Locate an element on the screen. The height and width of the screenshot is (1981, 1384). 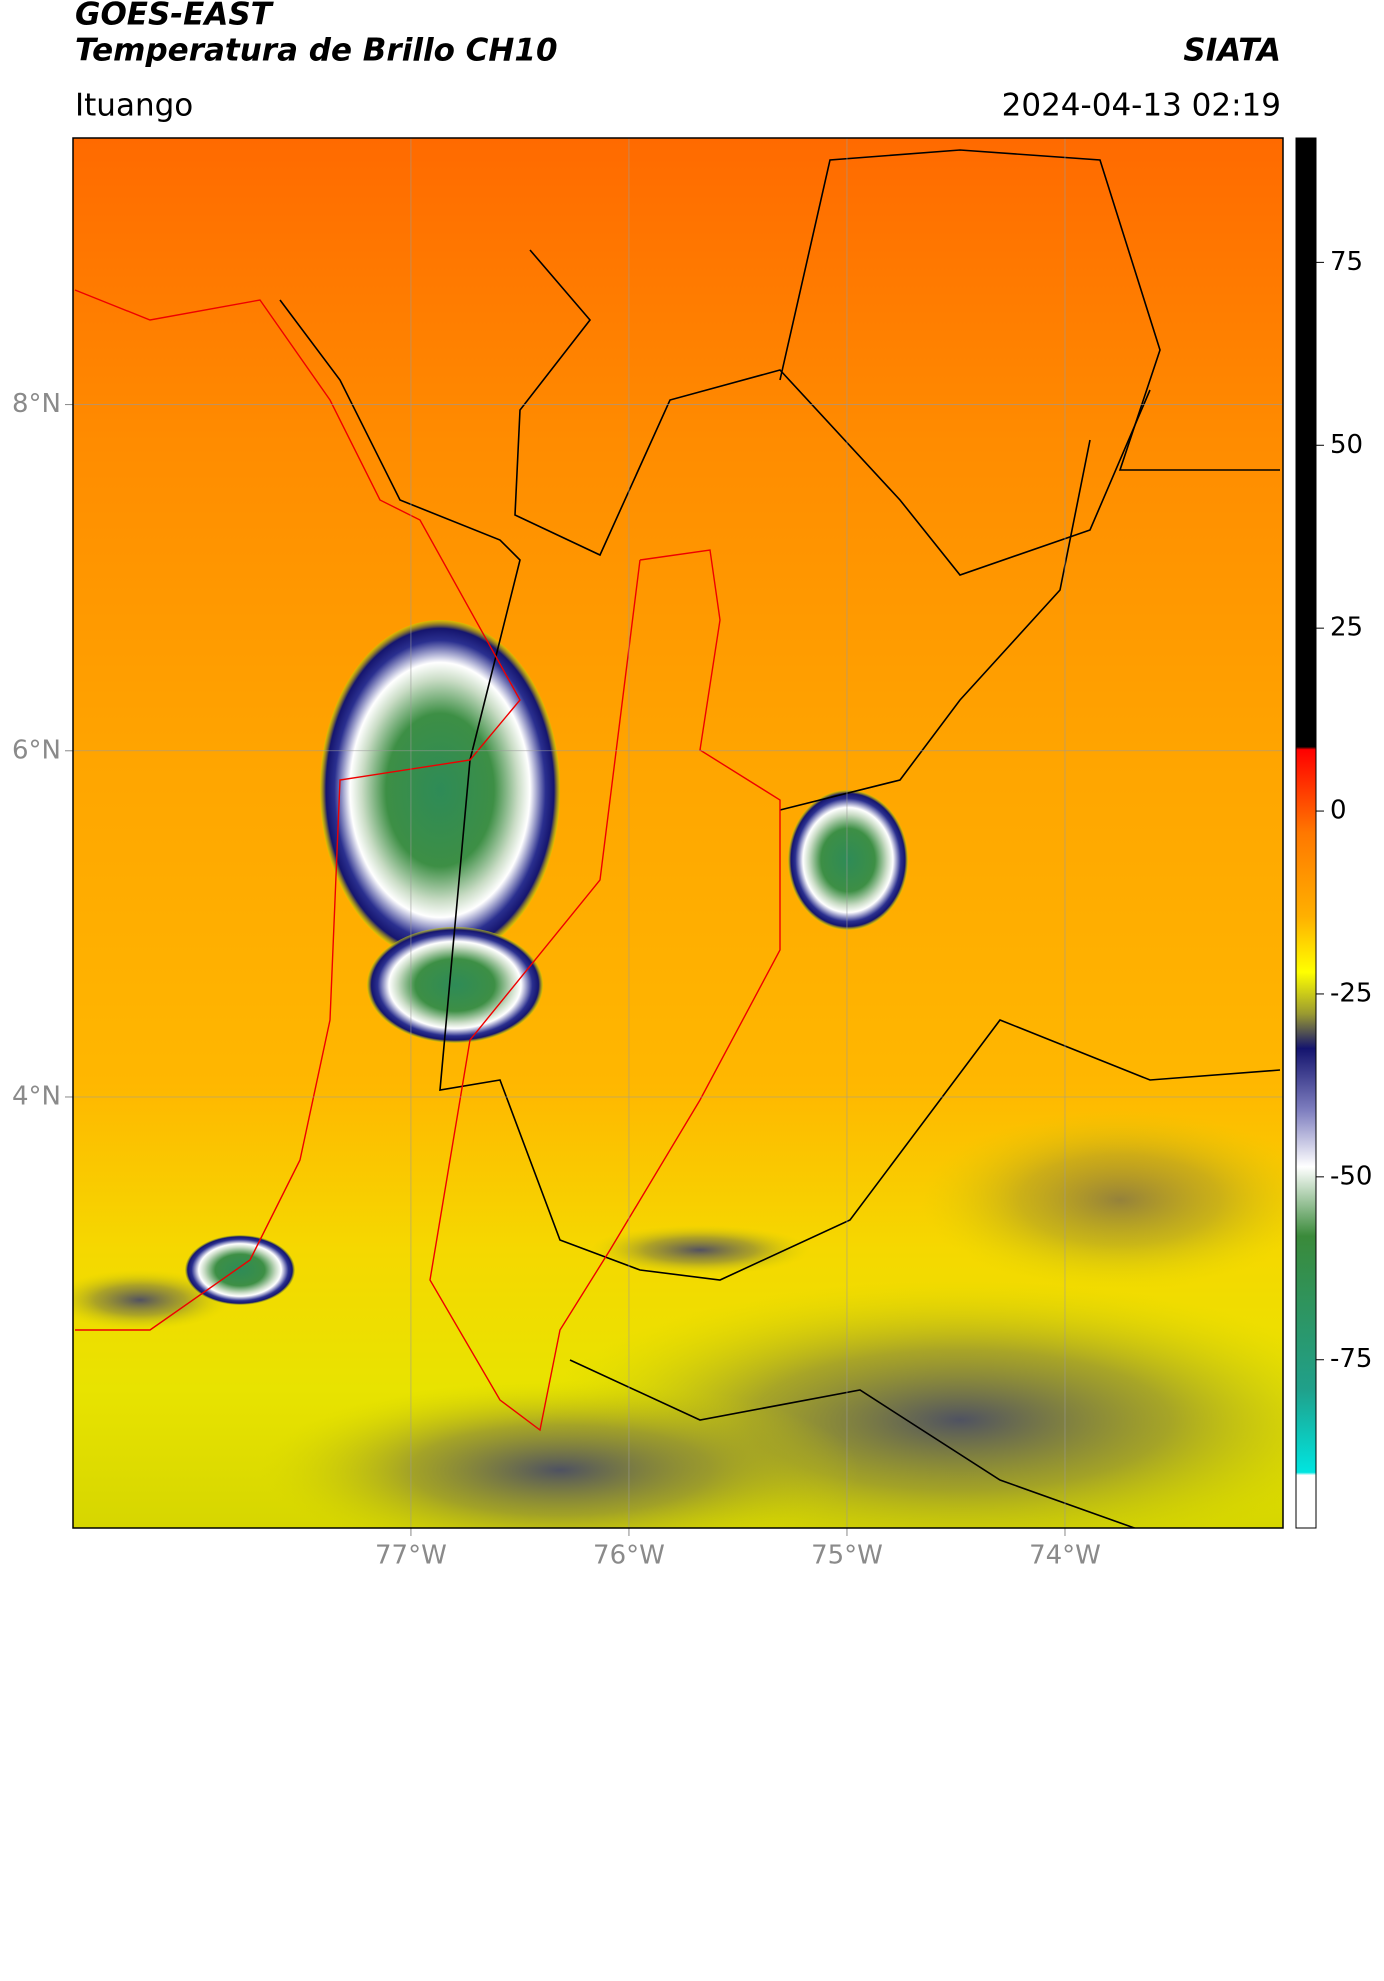
timestamp: 2024-04-13 02:19 is located at coordinates (1141, 106).